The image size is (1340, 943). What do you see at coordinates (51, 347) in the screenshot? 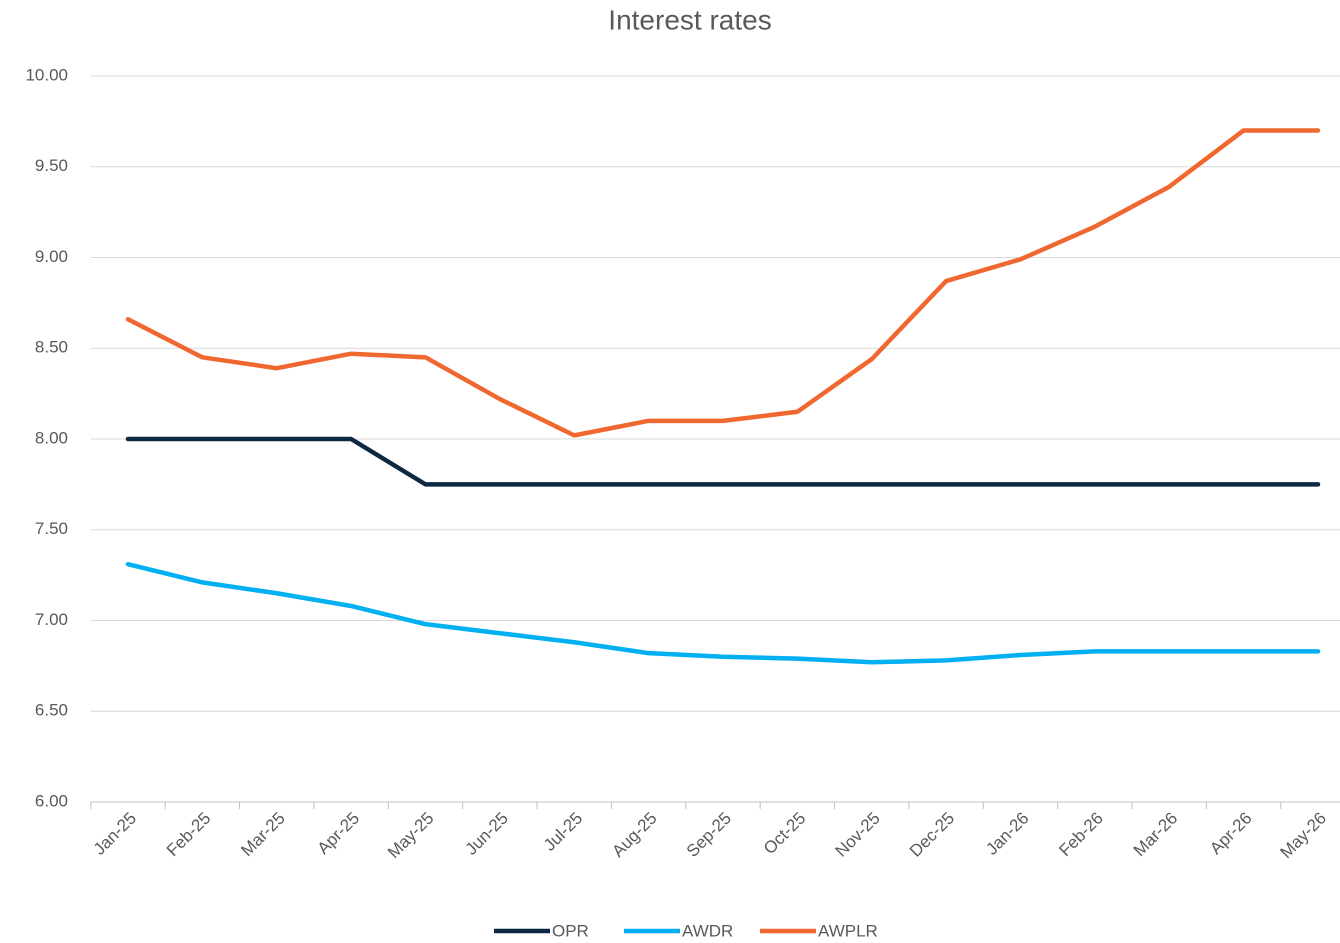
I see `y-tick-label: 8.50` at bounding box center [51, 347].